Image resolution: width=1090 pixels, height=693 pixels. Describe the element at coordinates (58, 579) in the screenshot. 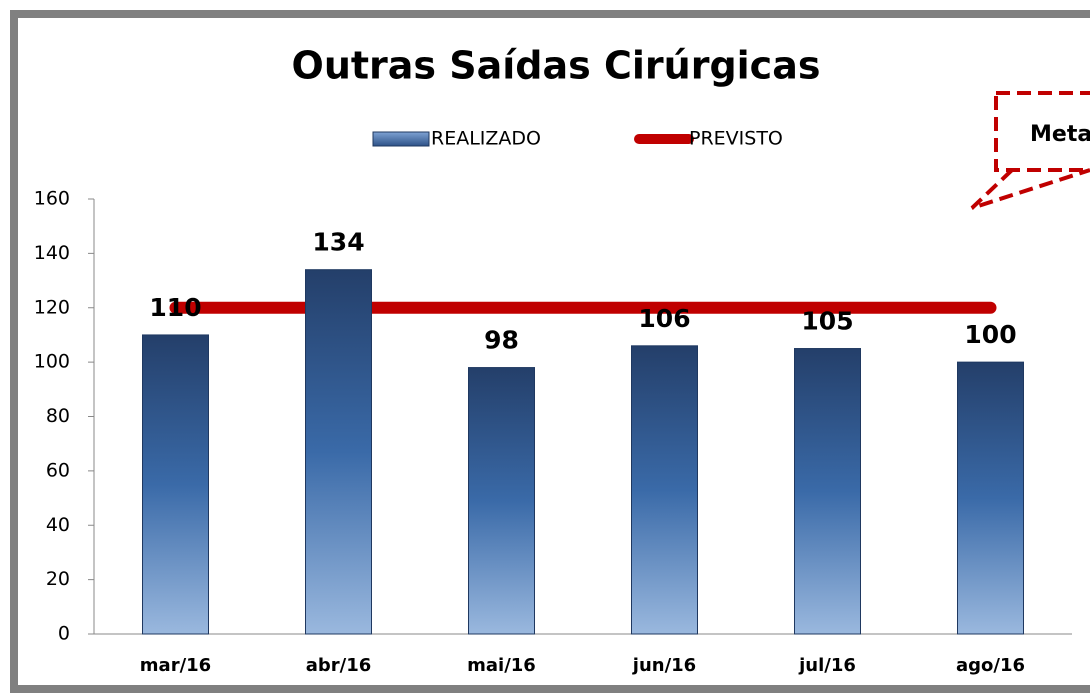

I see `y-tick-label: 20` at that location.